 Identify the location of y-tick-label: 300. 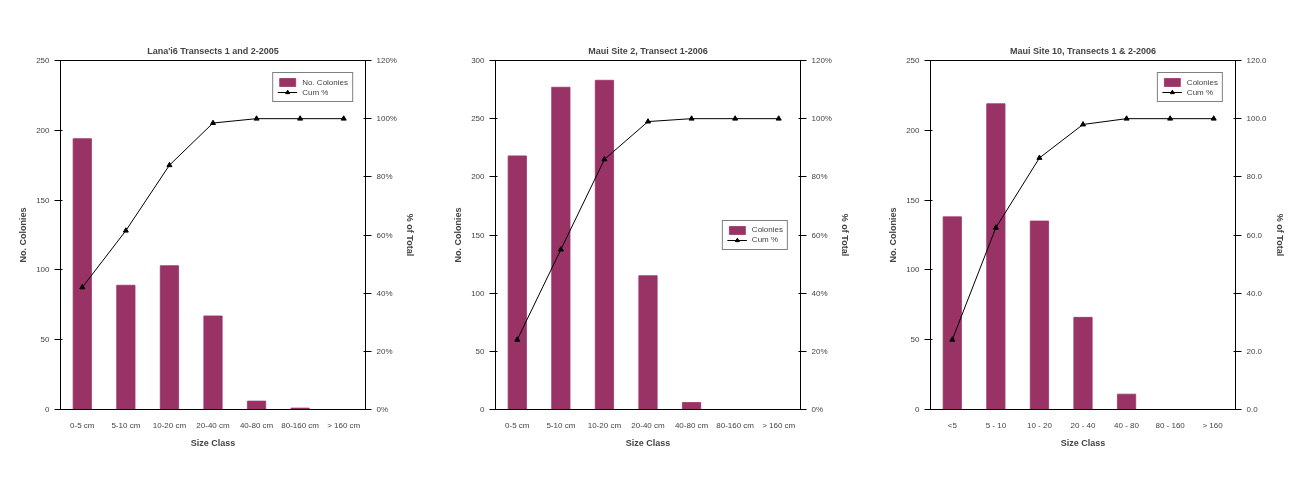
(478, 60).